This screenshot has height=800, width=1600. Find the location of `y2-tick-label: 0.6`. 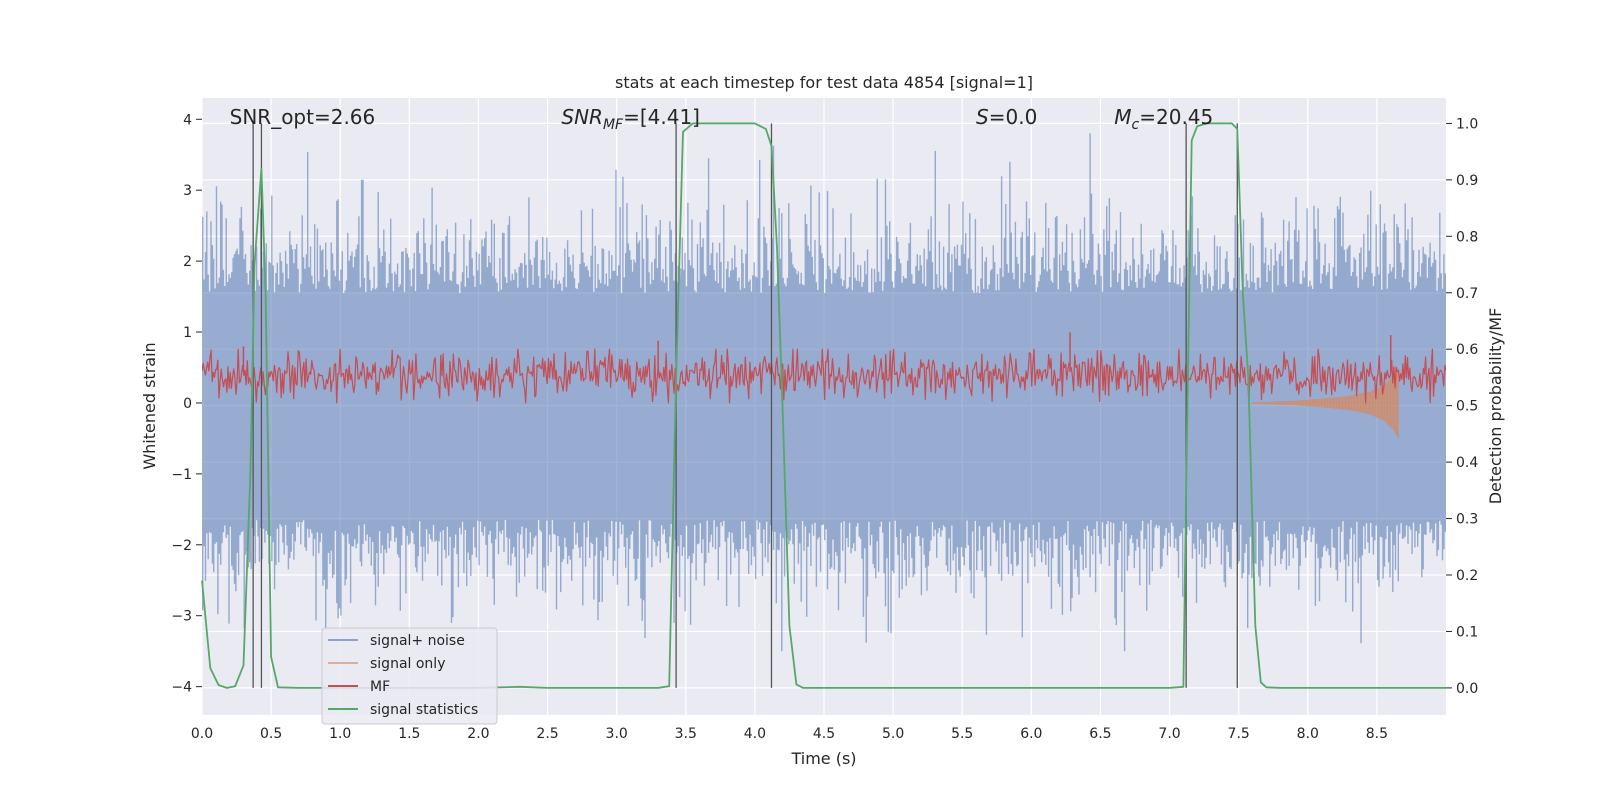

y2-tick-label: 0.6 is located at coordinates (1467, 350).